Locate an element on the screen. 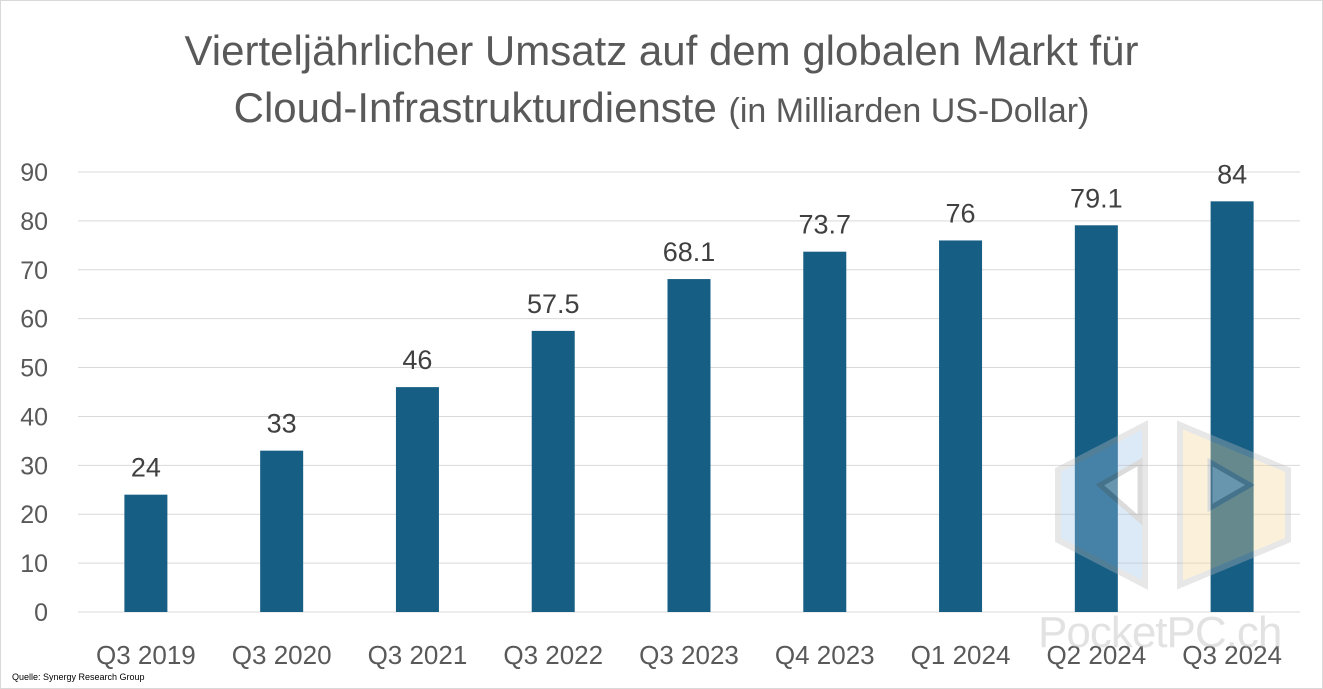 The height and width of the screenshot is (689, 1323). x-tick-label: Q4 2023 is located at coordinates (825, 655).